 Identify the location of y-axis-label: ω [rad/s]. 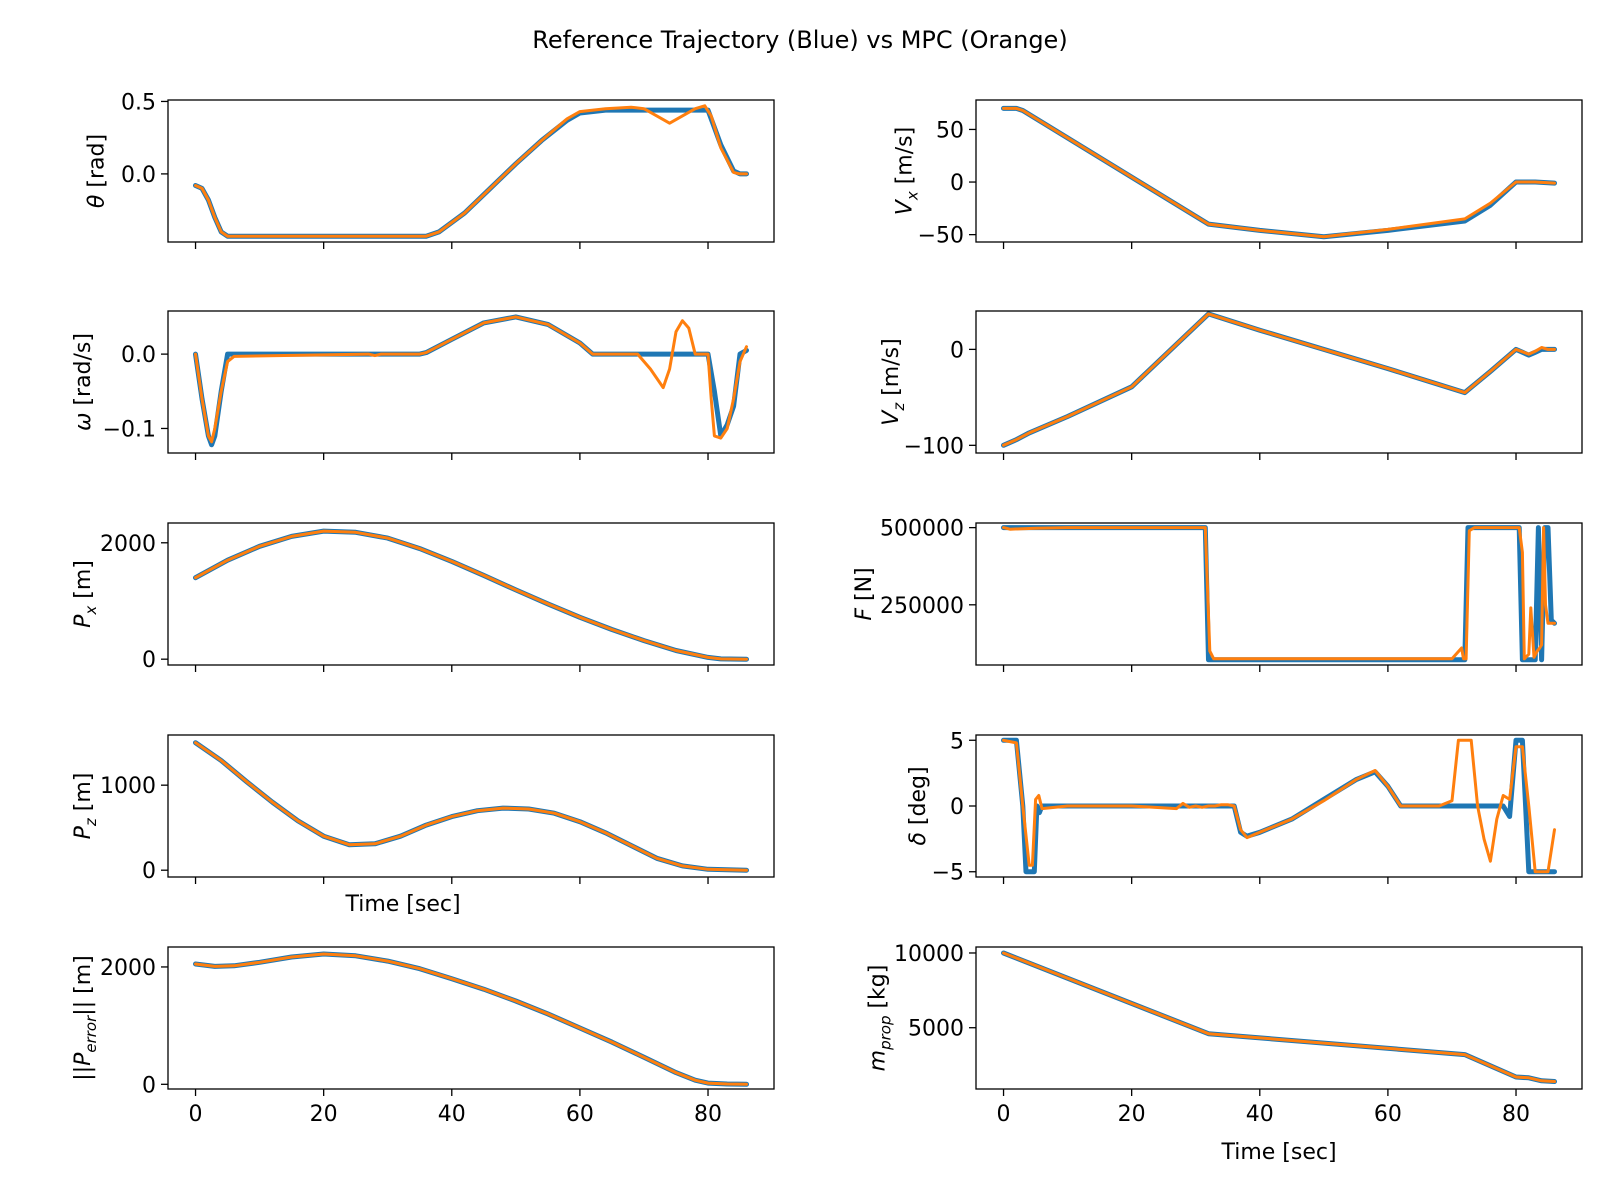
(83, 382).